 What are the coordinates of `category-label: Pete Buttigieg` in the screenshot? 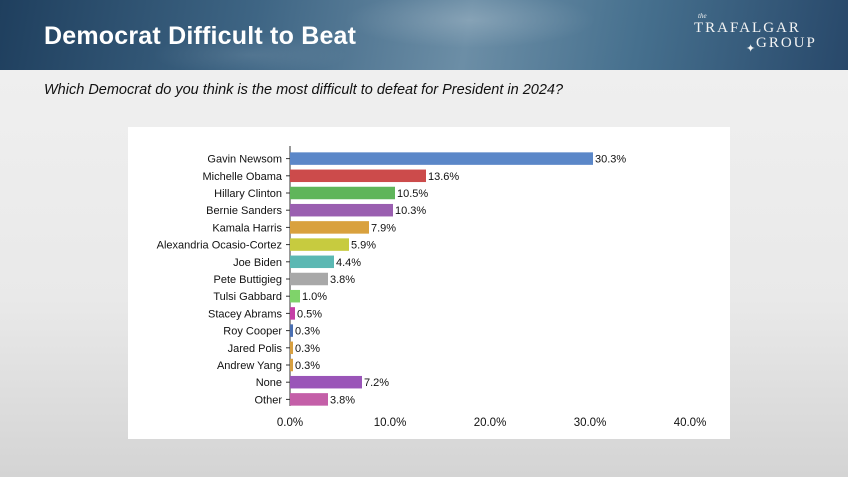 It's located at (248, 280).